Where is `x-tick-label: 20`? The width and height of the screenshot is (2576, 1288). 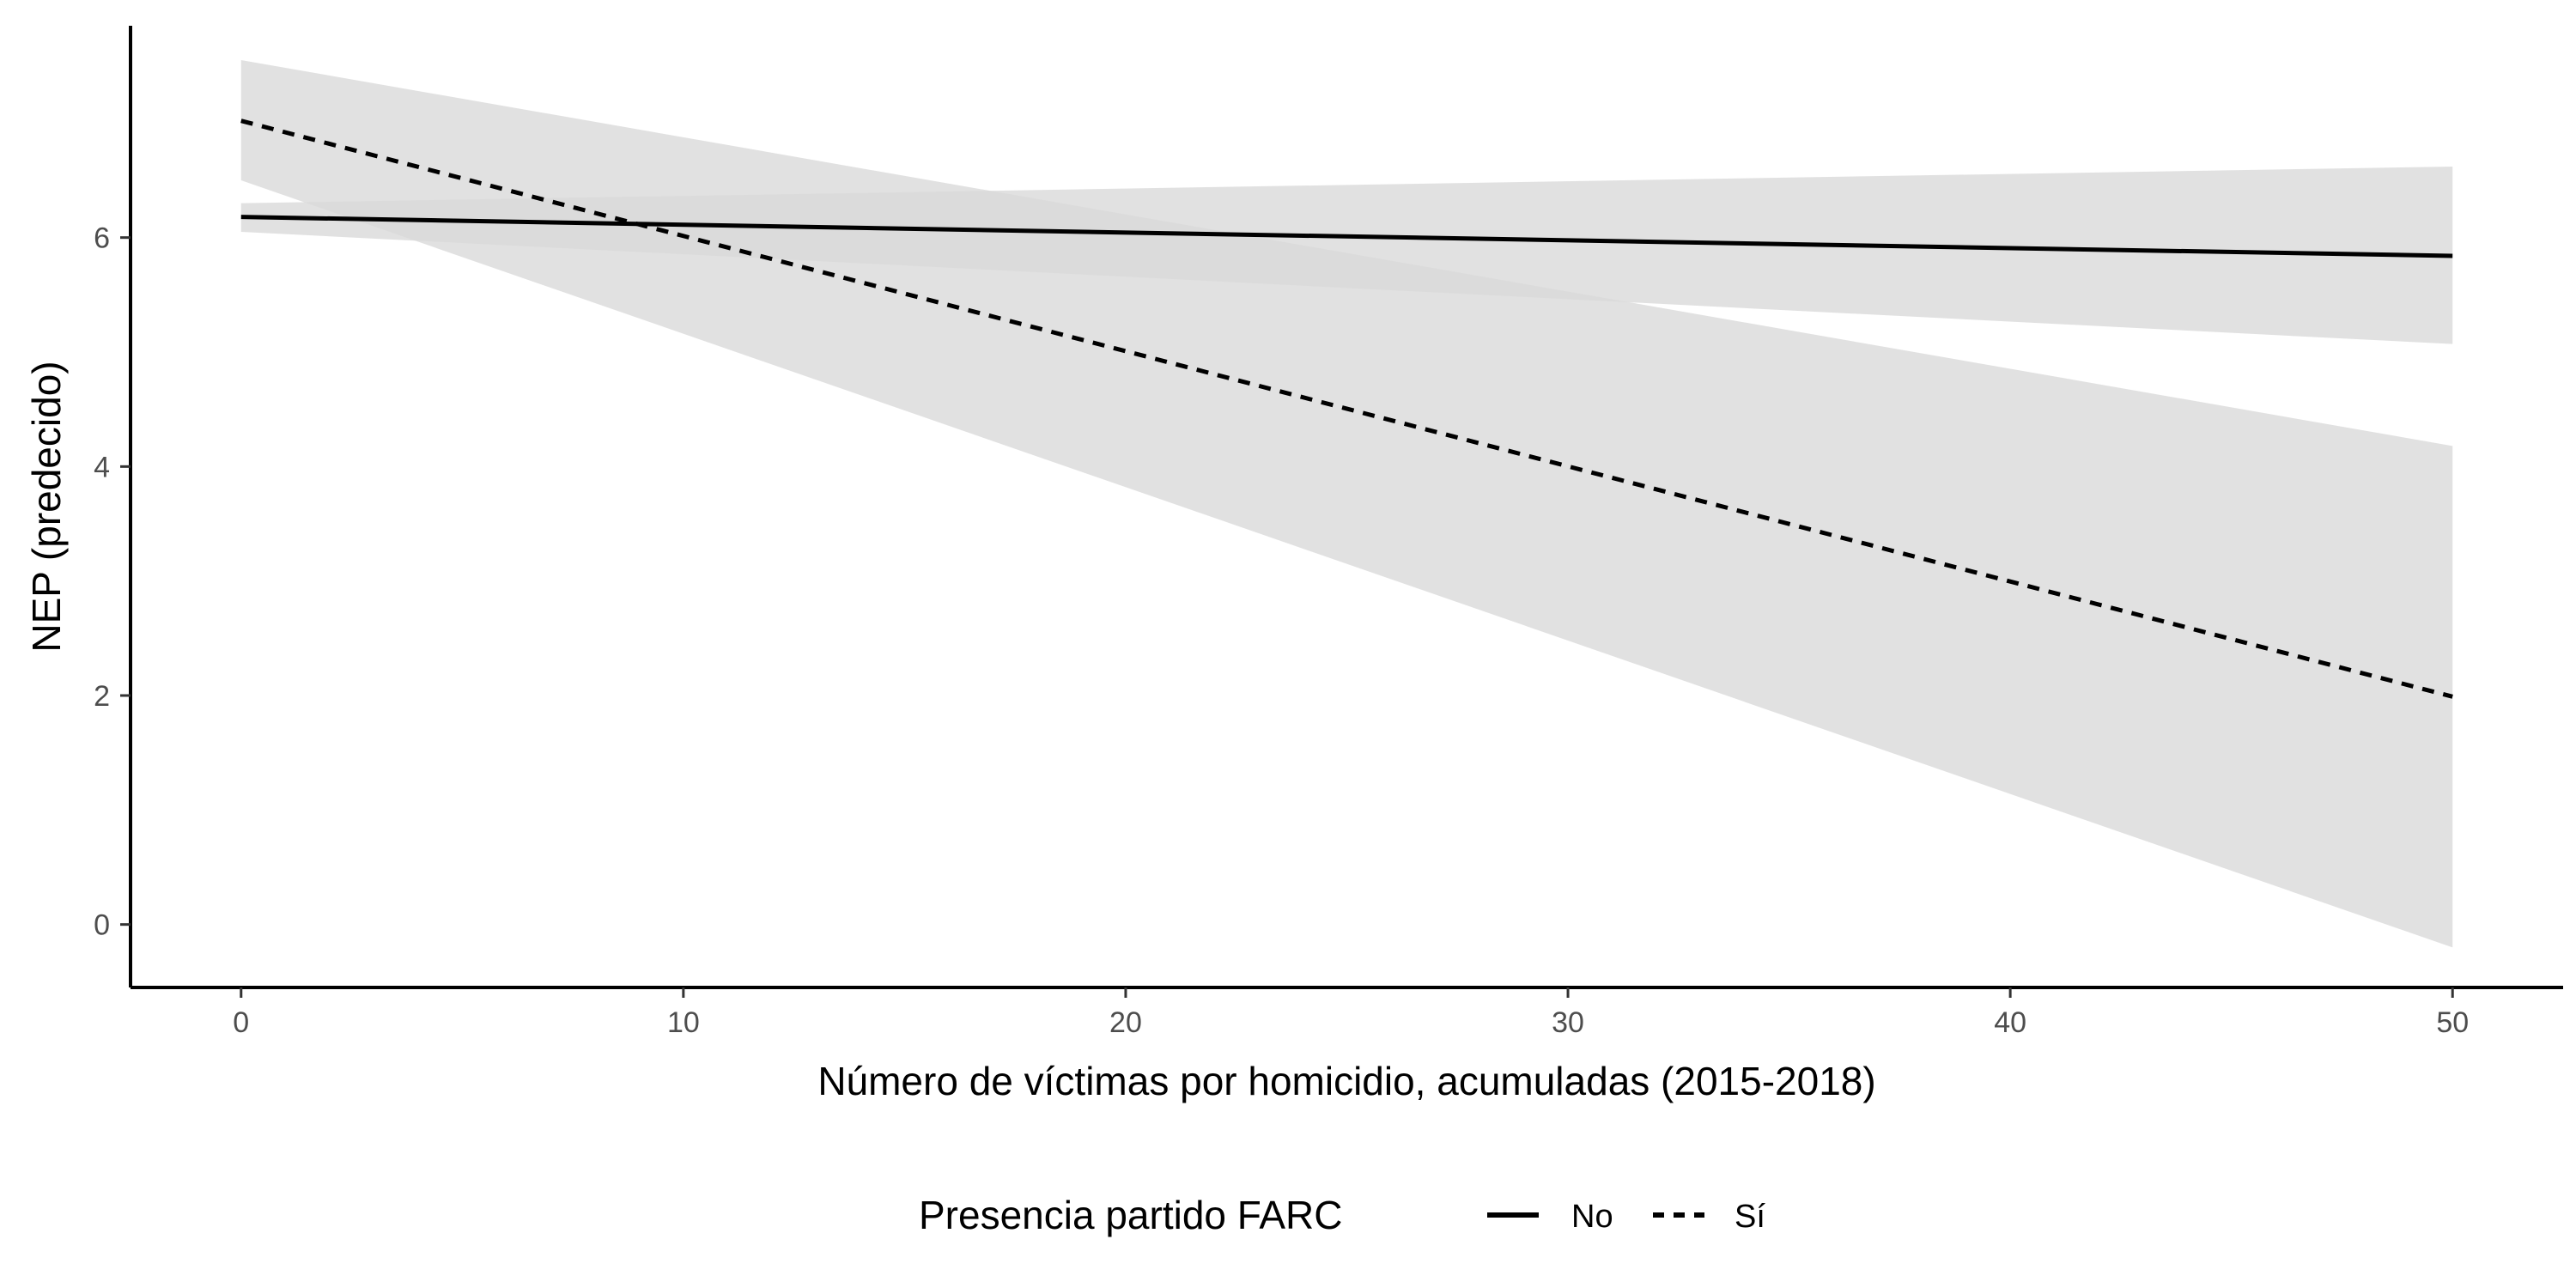 x-tick-label: 20 is located at coordinates (1125, 1023).